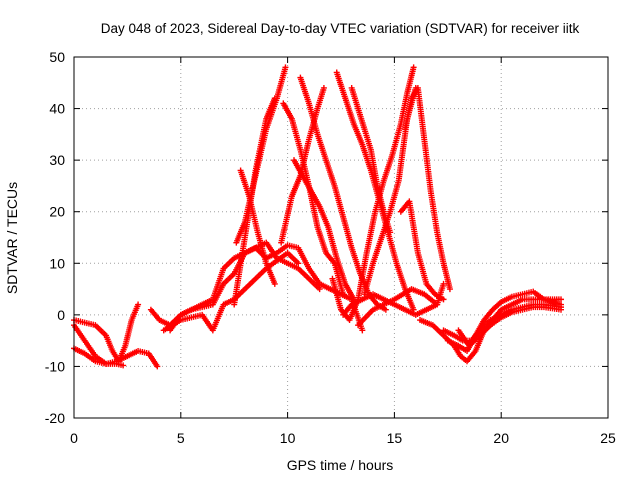 The width and height of the screenshot is (640, 480). I want to click on y-tick-label: -10, so click(55, 366).